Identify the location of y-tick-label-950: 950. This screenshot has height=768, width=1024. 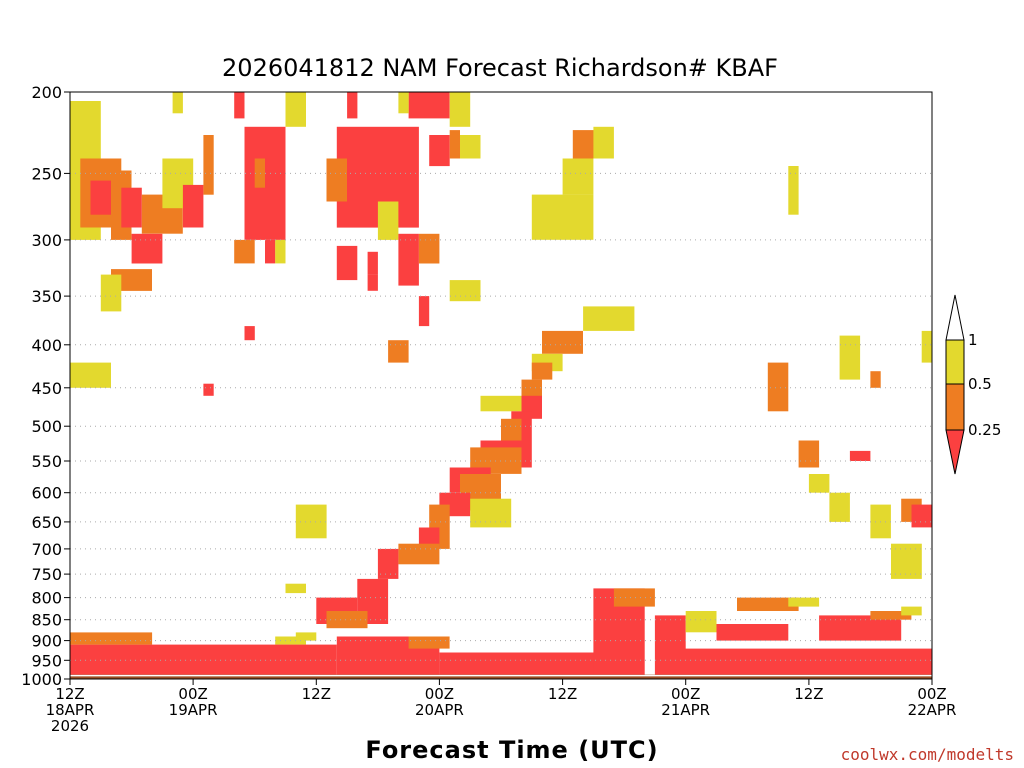
(46, 660).